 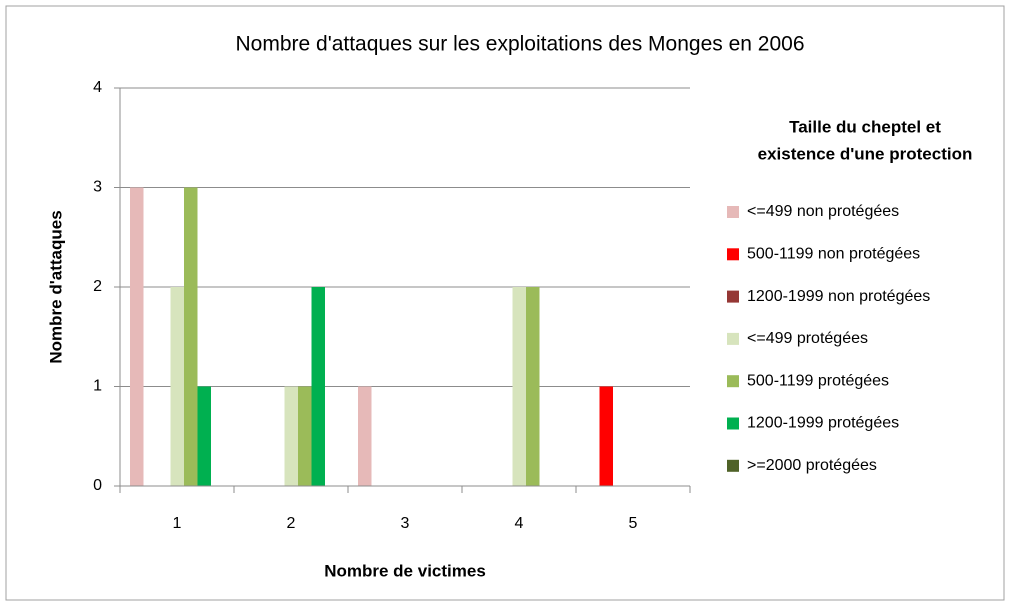 I want to click on x-tick-label: 1, so click(x=177, y=523).